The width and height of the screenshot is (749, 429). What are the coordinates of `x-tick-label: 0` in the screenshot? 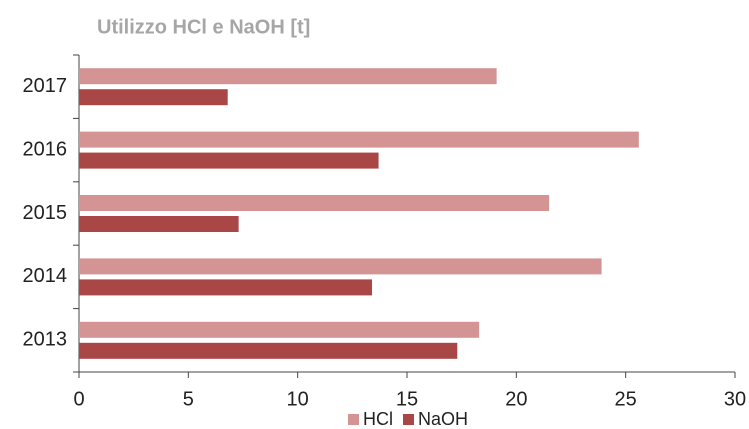 It's located at (78, 399).